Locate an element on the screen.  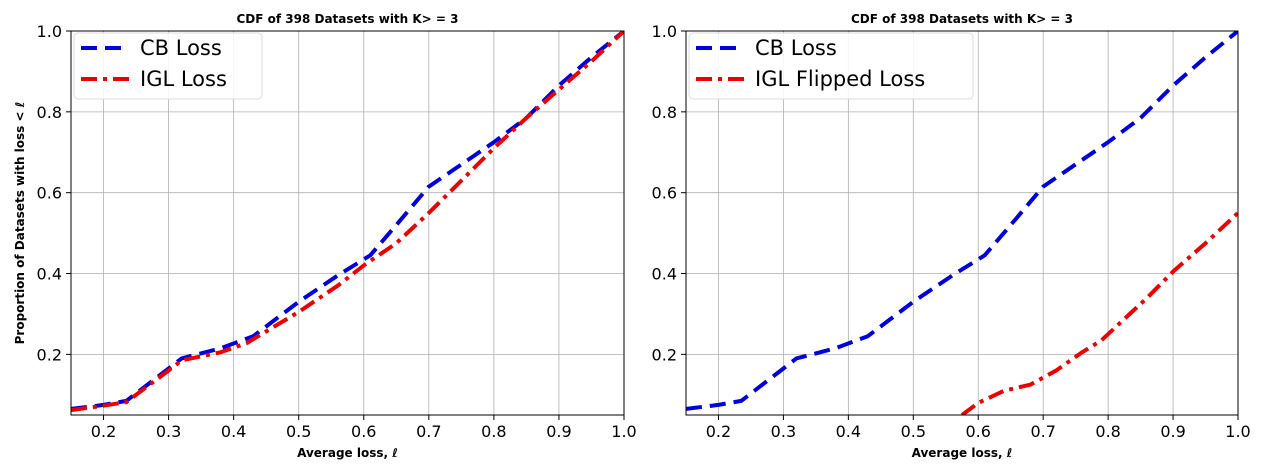
legend-box is located at coordinates (831, 66).